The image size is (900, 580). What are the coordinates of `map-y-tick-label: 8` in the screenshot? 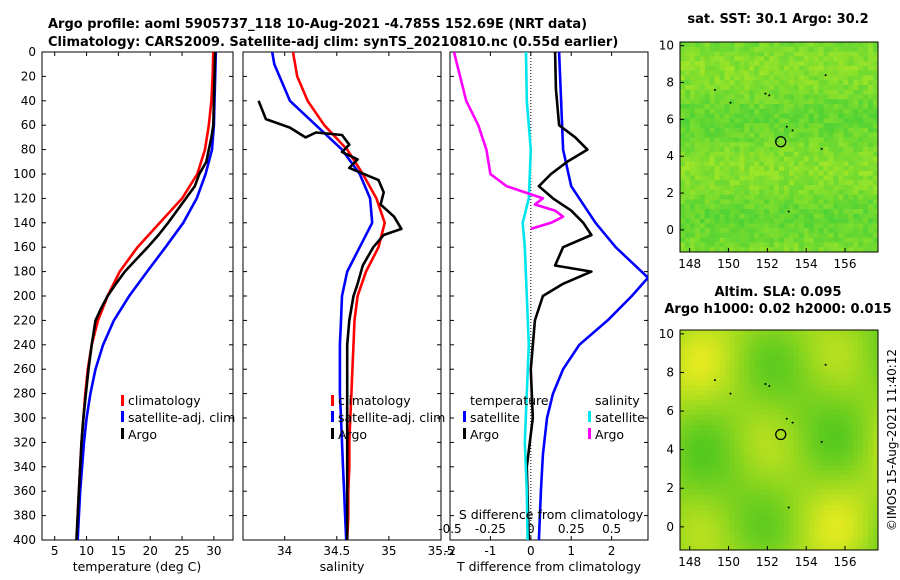 It's located at (670, 372).